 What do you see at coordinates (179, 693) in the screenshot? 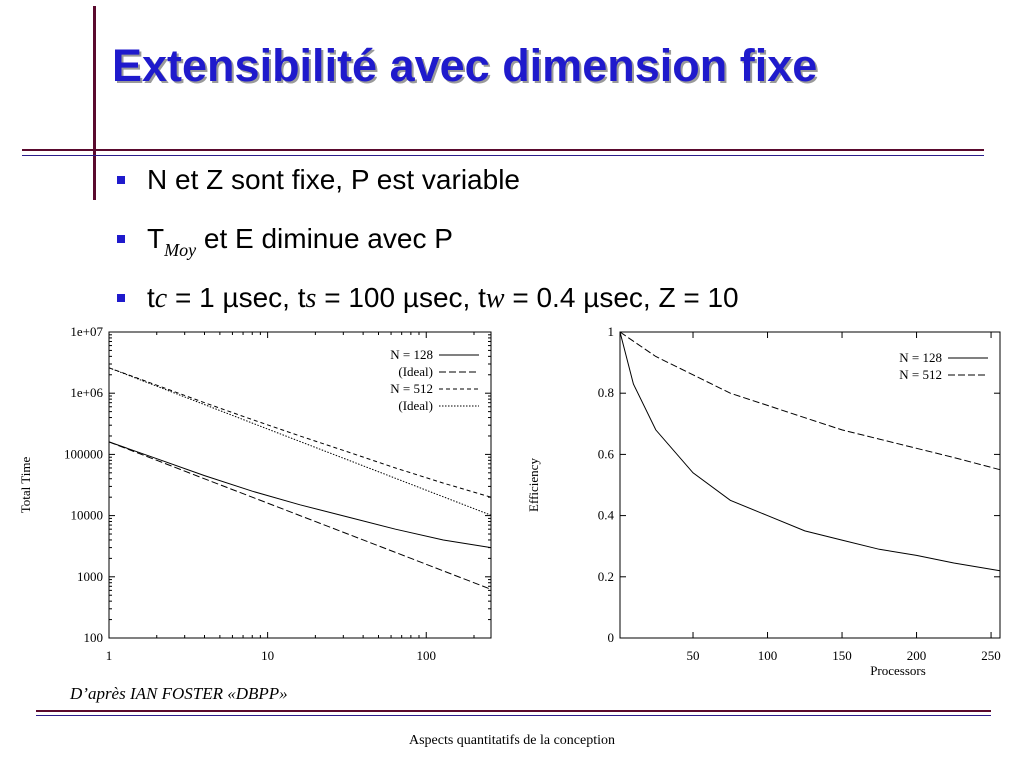
I see `source-credit: D’après IAN FOSTER «DBPP»` at bounding box center [179, 693].